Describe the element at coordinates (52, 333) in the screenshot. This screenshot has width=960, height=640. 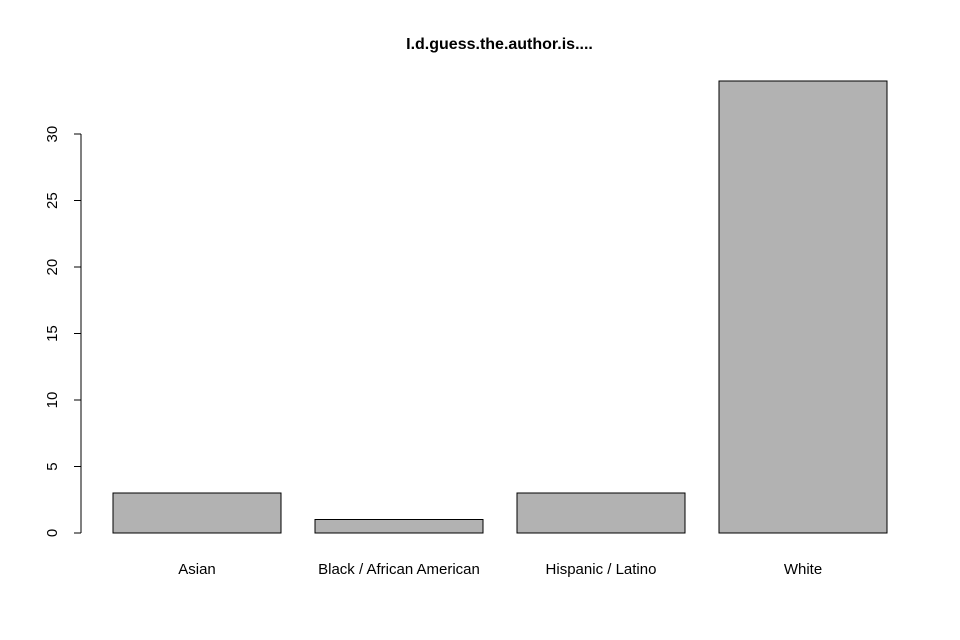
I see `y-tick-label: 15` at that location.